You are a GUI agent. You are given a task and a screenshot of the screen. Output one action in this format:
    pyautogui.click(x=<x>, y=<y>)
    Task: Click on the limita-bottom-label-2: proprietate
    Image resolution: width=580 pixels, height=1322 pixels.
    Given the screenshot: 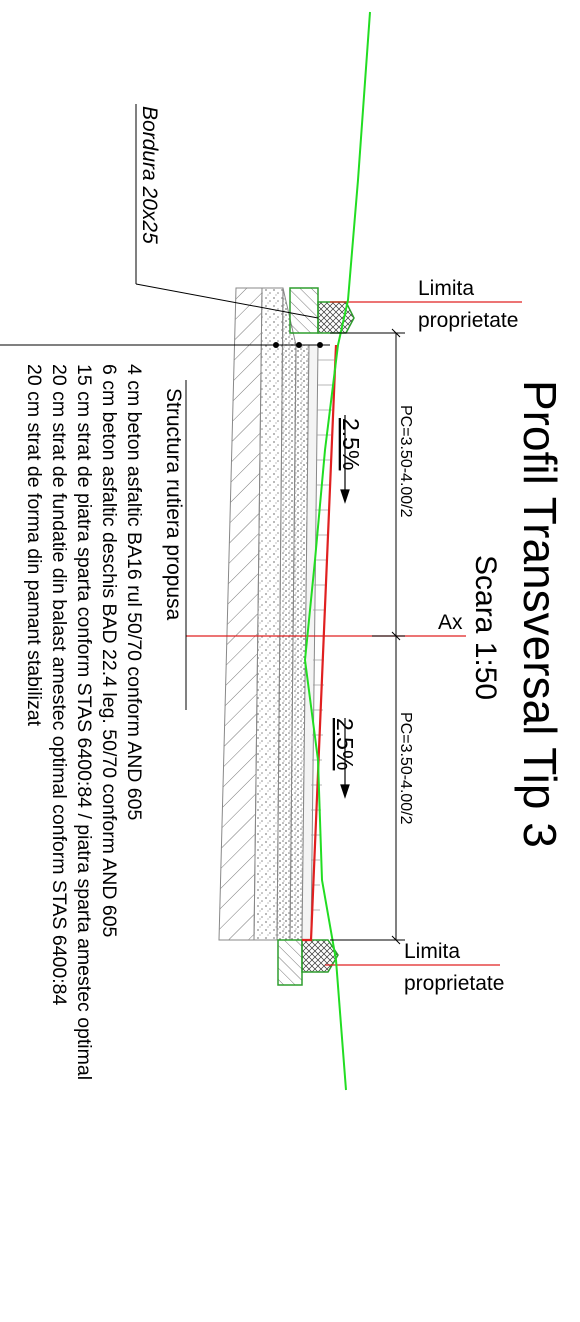 What is the action you would take?
    pyautogui.click(x=454, y=983)
    